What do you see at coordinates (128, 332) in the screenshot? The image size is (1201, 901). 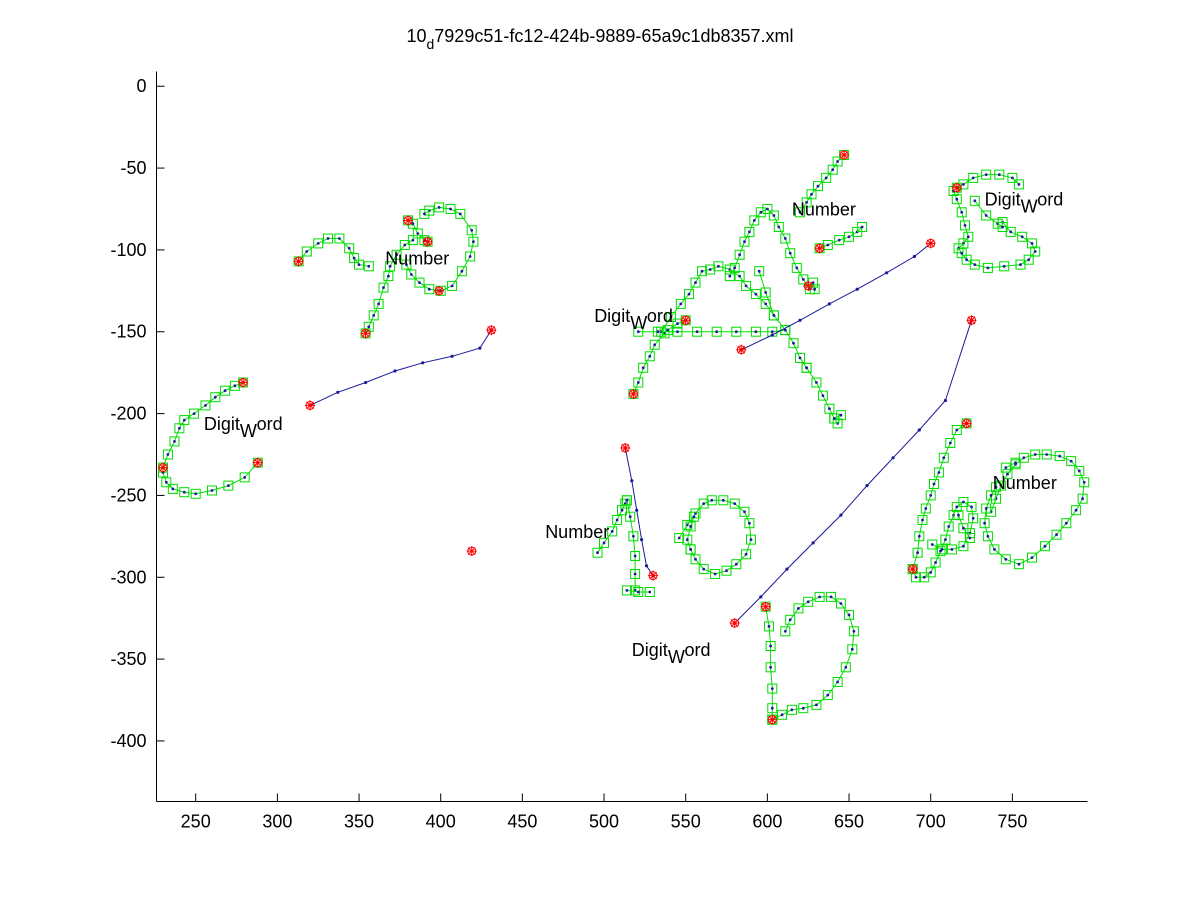 I see `y-tick-label: -150` at bounding box center [128, 332].